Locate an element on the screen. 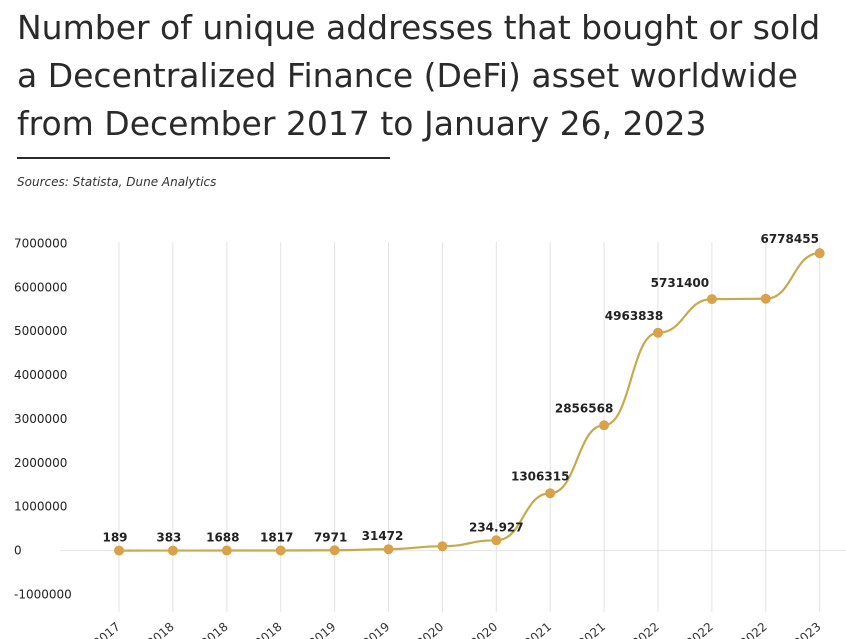  data-label: 7971 is located at coordinates (330, 537).